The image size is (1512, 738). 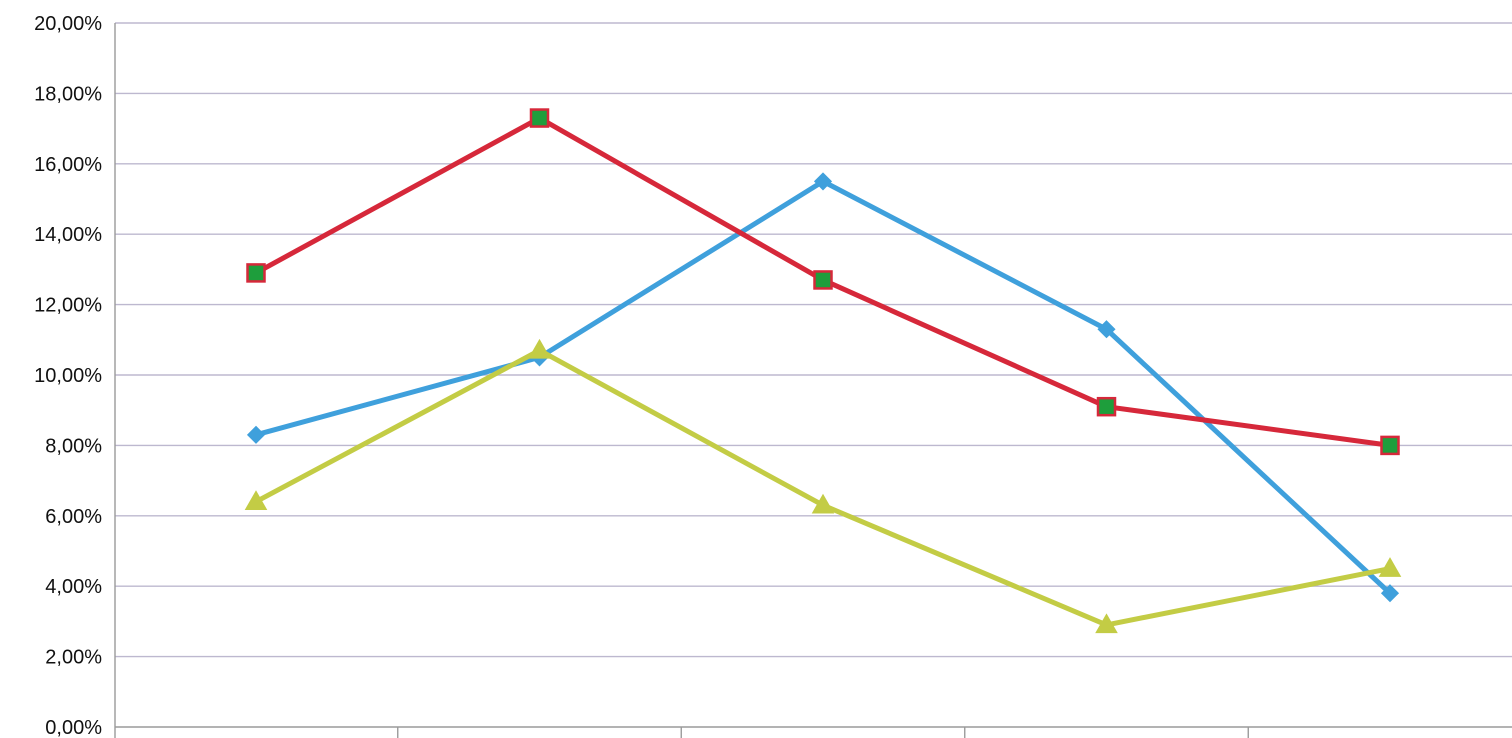 I want to click on y-tick-label: 2,00%, so click(x=73, y=658).